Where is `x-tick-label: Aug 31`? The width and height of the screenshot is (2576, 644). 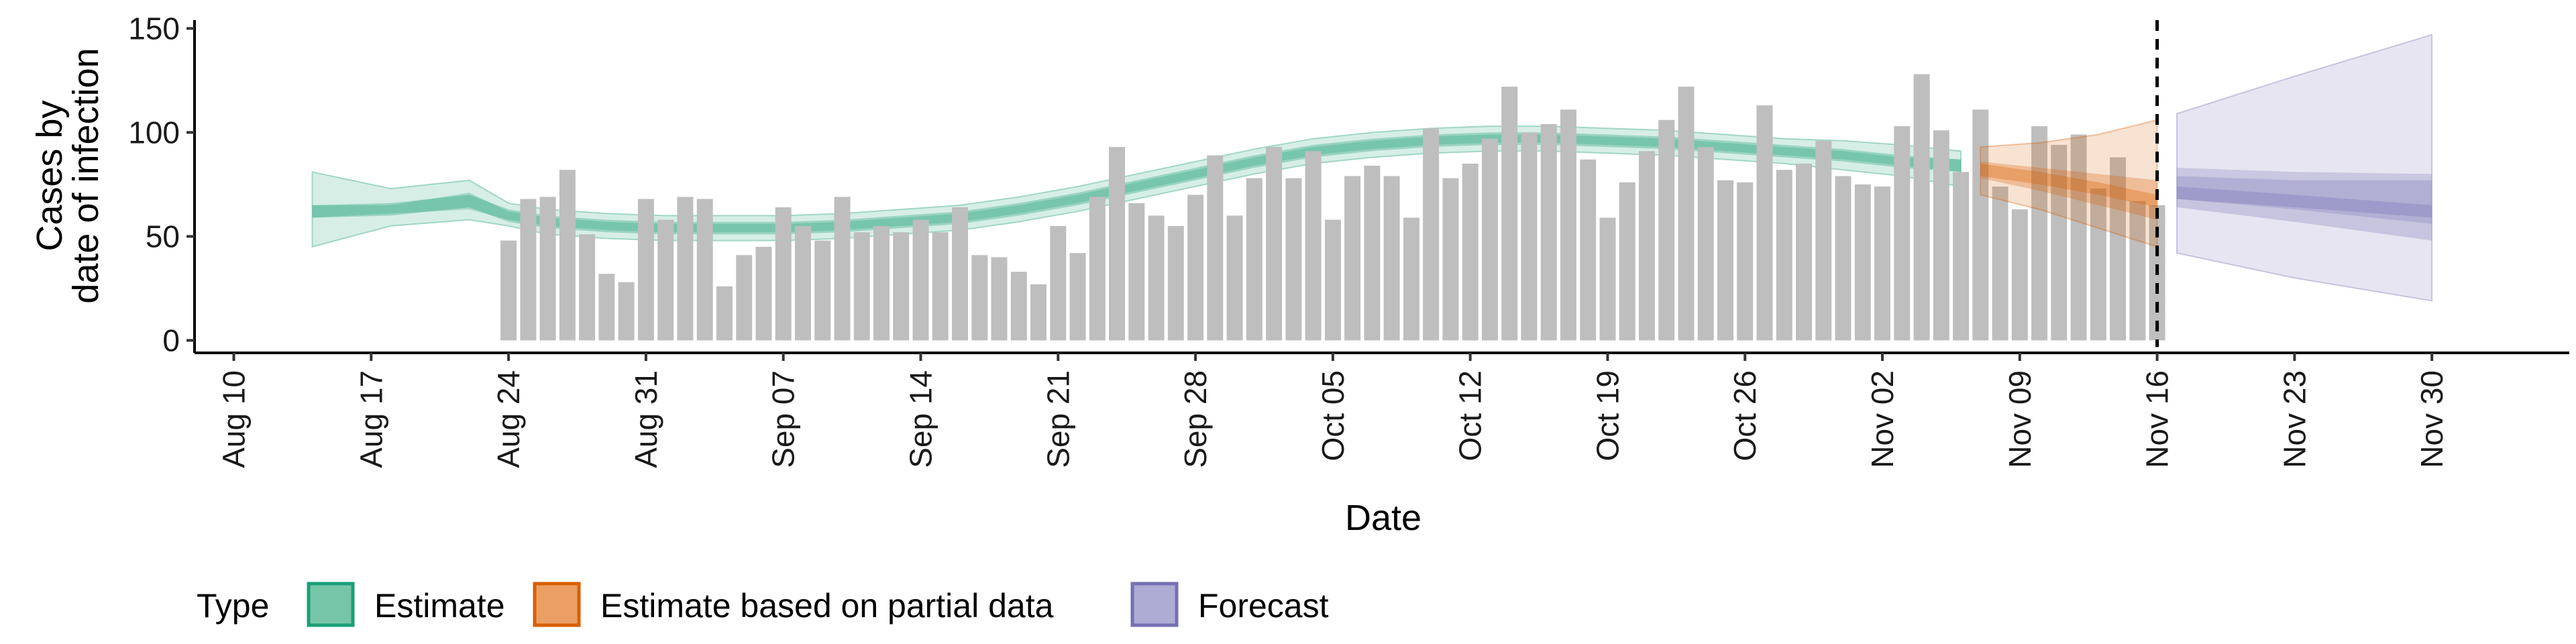 x-tick-label: Aug 31 is located at coordinates (646, 419).